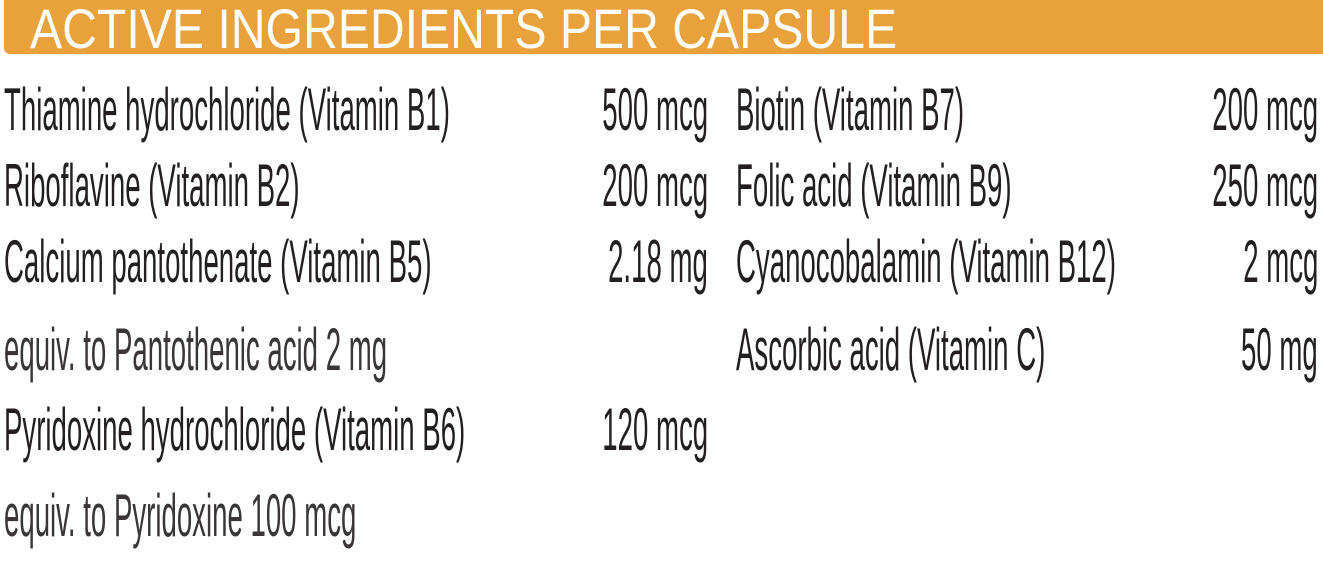 Image resolution: width=1323 pixels, height=562 pixels. I want to click on ingredient-name: Thiamine hydrochloride (Vitamin B1), so click(227, 109).